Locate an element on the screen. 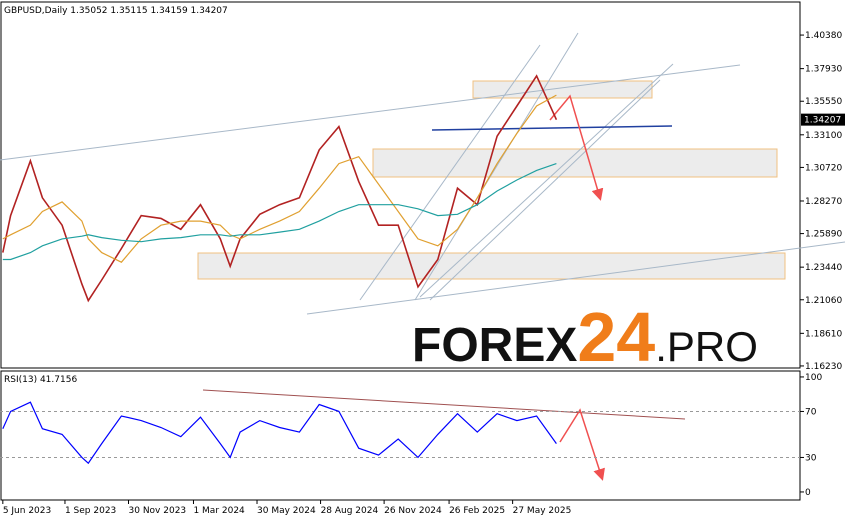  last-price-label: 1.34207 is located at coordinates (822, 121).